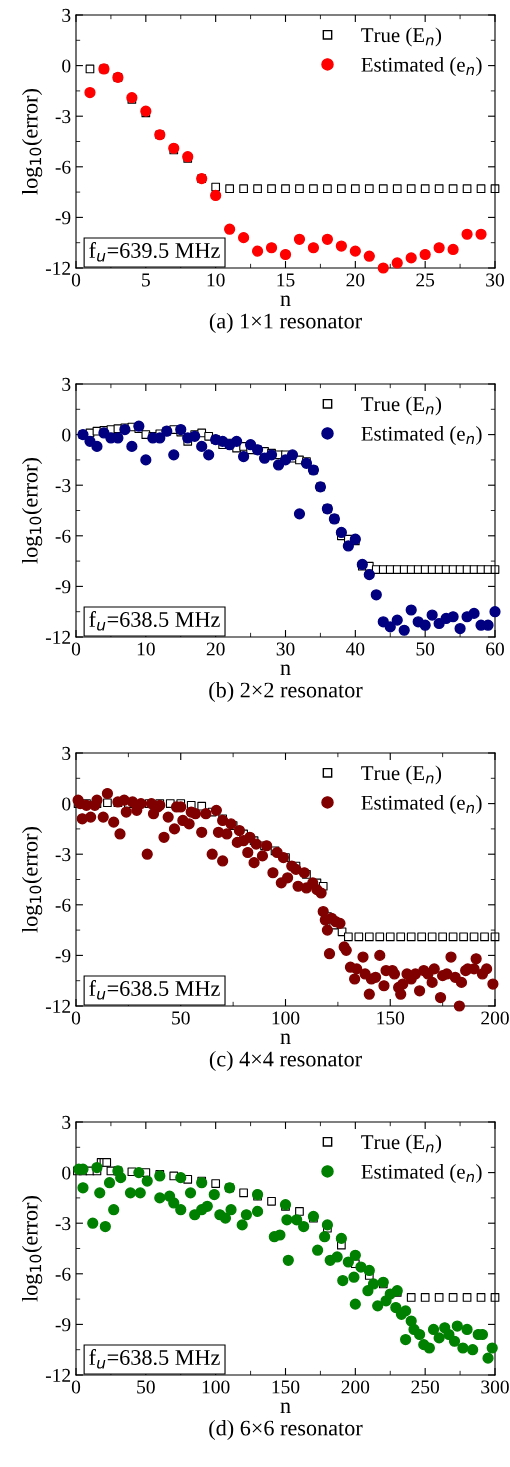  Describe the element at coordinates (286, 1018) in the screenshot. I see `x-tick-label: 100` at that location.